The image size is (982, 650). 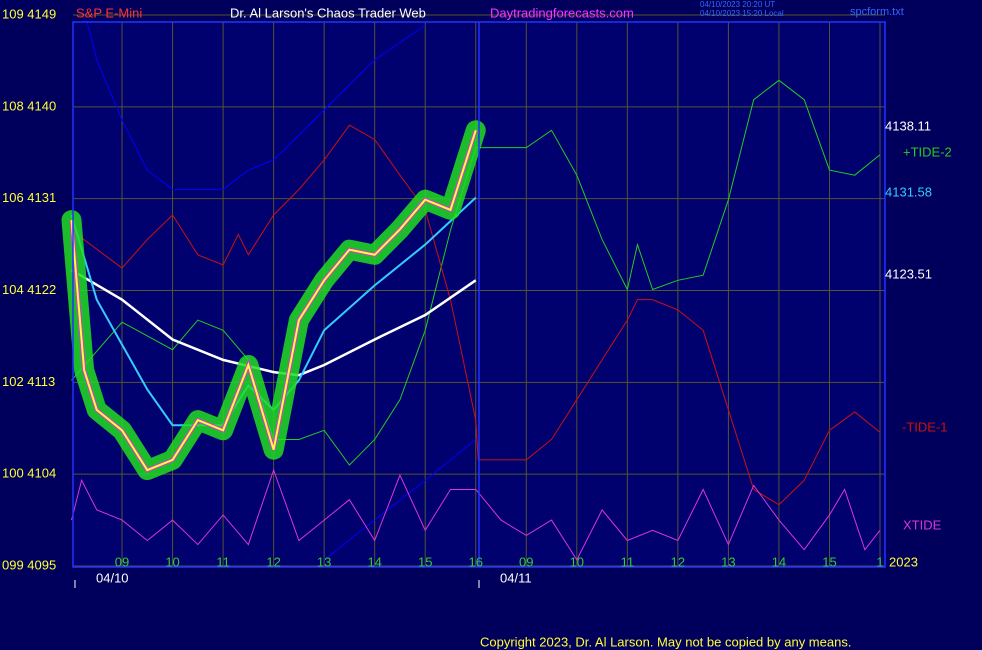 What do you see at coordinates (28, 381) in the screenshot?
I see `y-tick-label: 102 4113` at bounding box center [28, 381].